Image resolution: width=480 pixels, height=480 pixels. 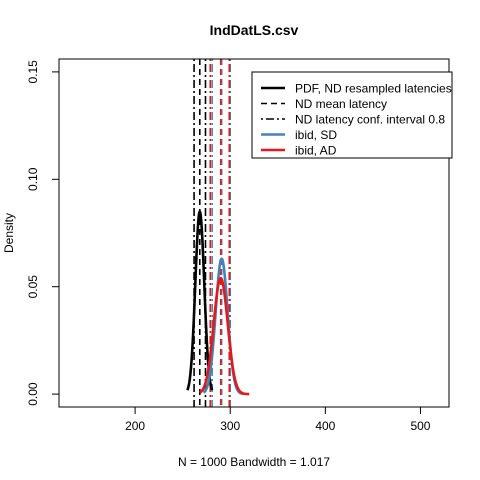 I want to click on plot-area, so click(x=218, y=233).